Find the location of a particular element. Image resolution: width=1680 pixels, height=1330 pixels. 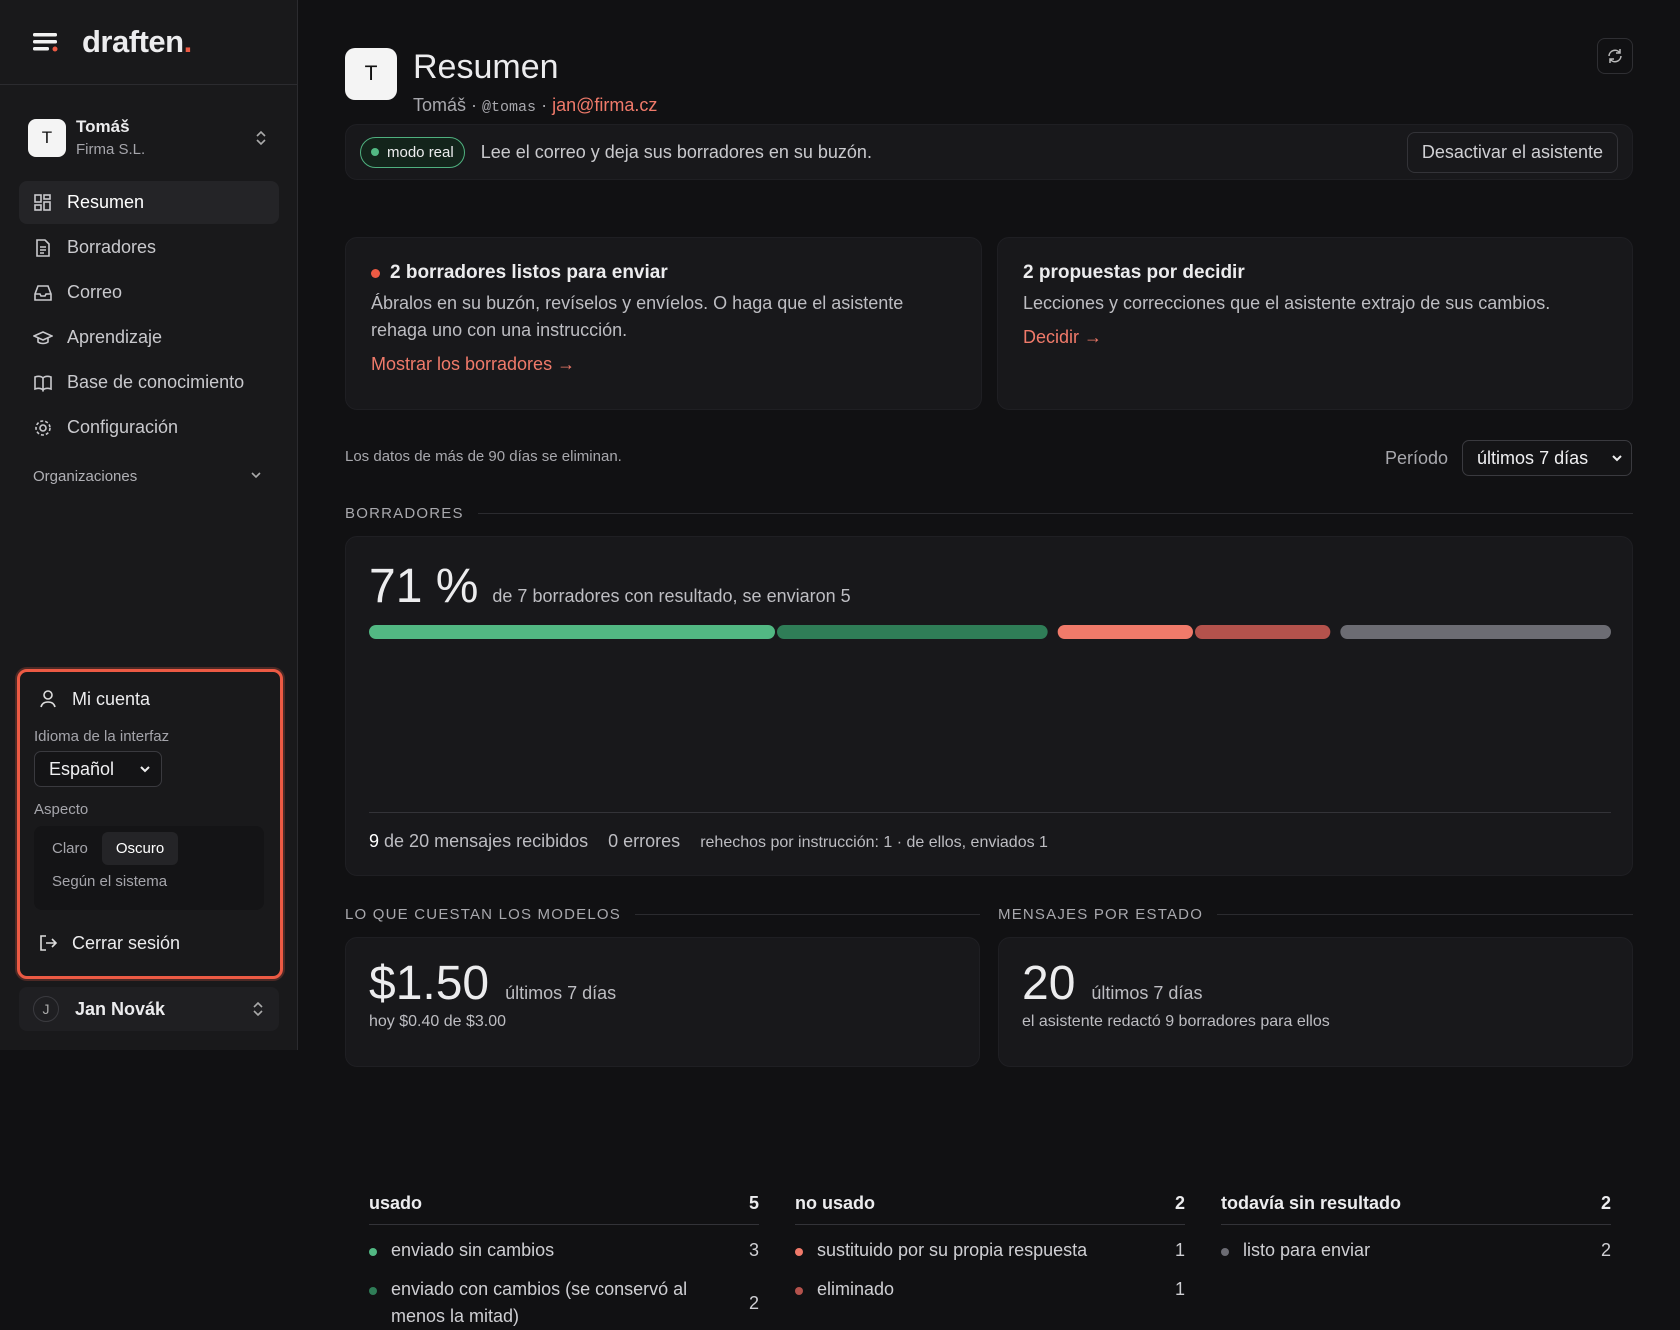

account-title: Mi cuenta is located at coordinates (150, 699).